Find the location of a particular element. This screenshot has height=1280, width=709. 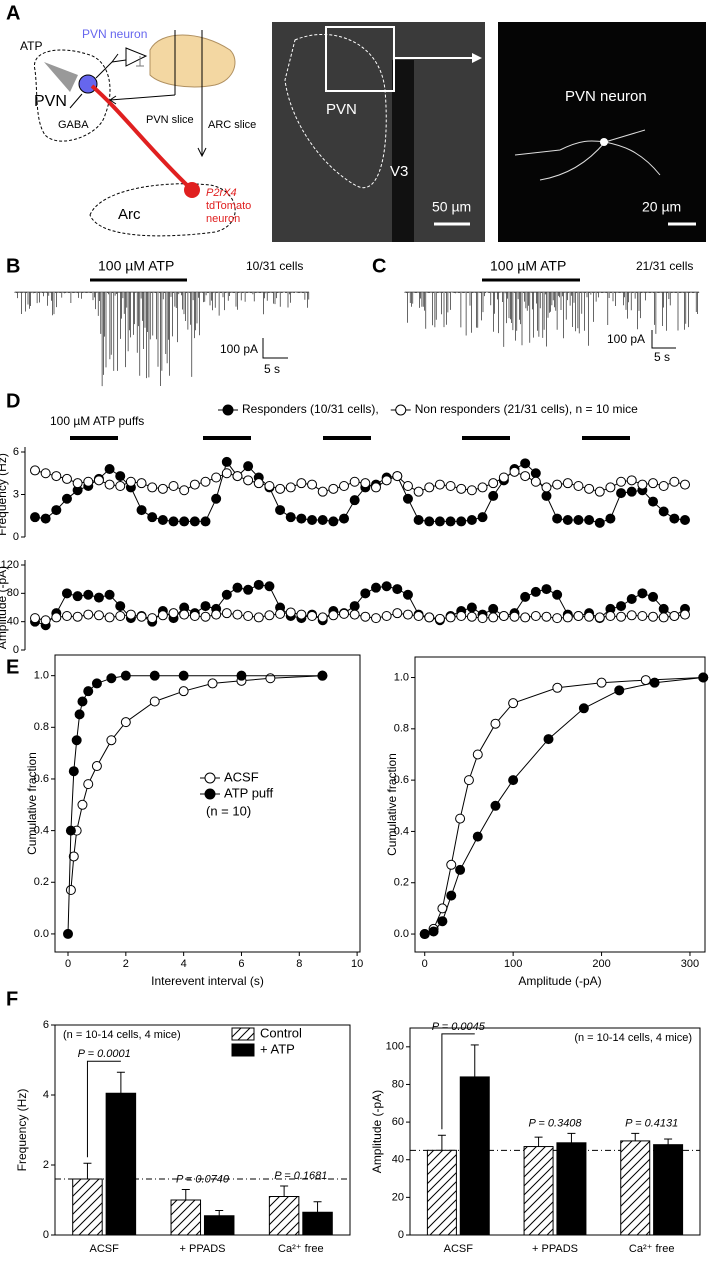

legend-label: Responders (10/31 cells), is located at coordinates (310, 409).